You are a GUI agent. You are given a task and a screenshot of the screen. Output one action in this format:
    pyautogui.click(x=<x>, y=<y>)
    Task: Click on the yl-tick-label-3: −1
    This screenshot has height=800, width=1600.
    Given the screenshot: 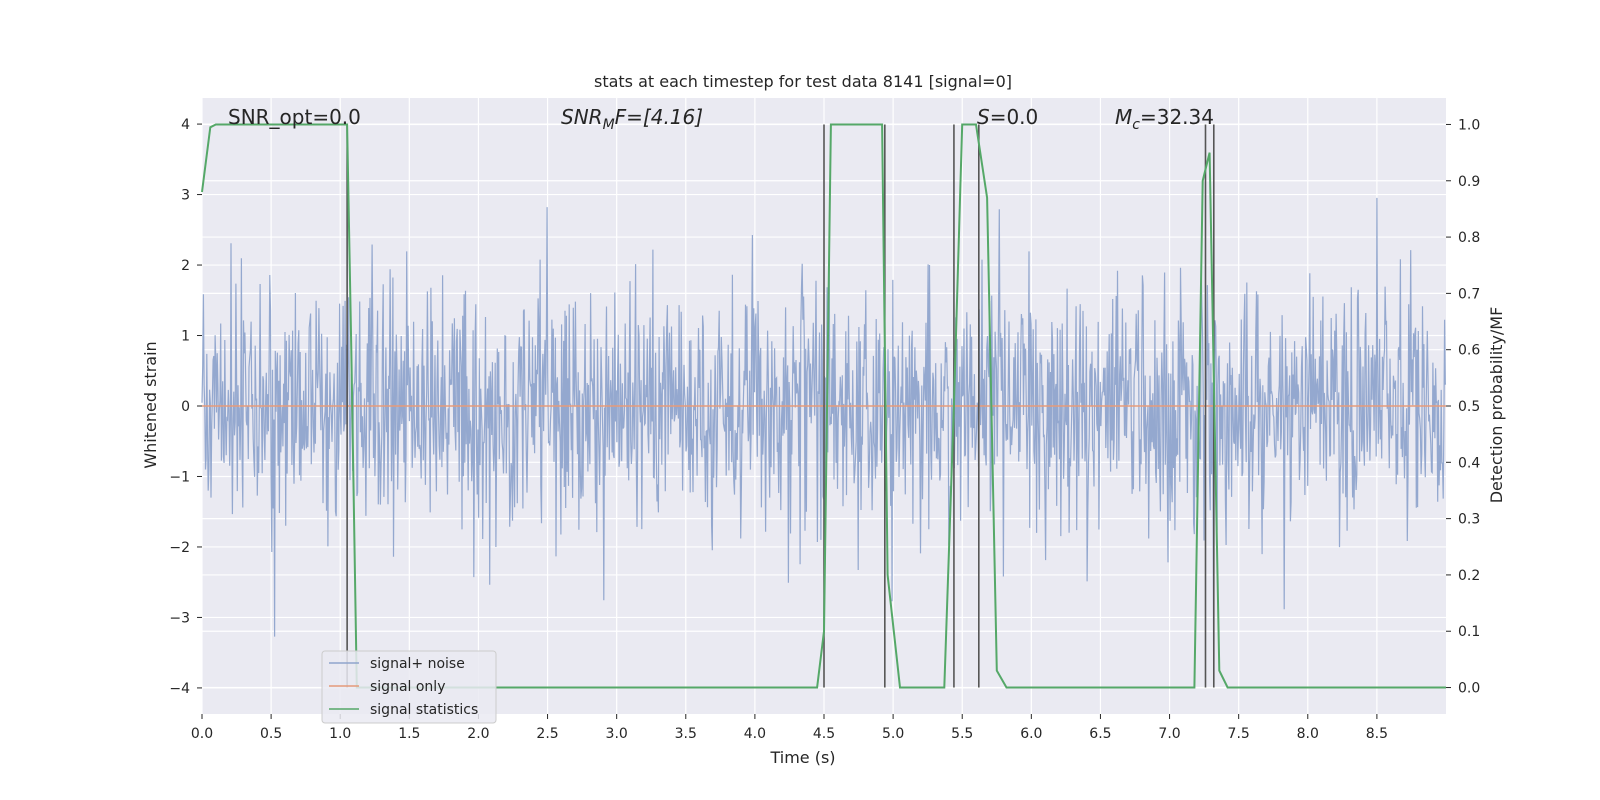 What is the action you would take?
    pyautogui.click(x=179, y=477)
    